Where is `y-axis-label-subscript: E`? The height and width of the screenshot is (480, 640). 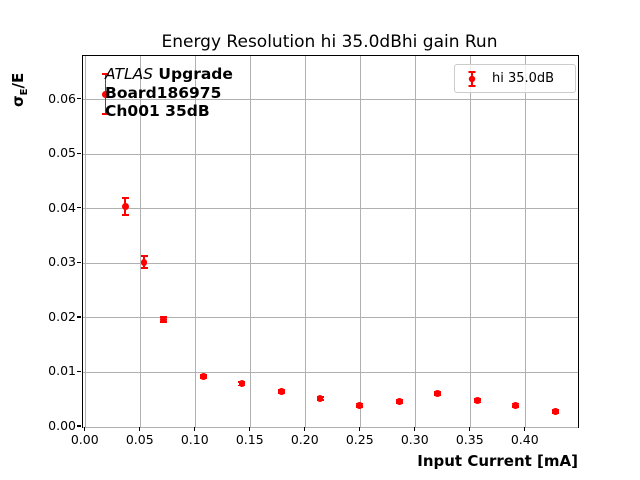 y-axis-label-subscript: E is located at coordinates (24, 92).